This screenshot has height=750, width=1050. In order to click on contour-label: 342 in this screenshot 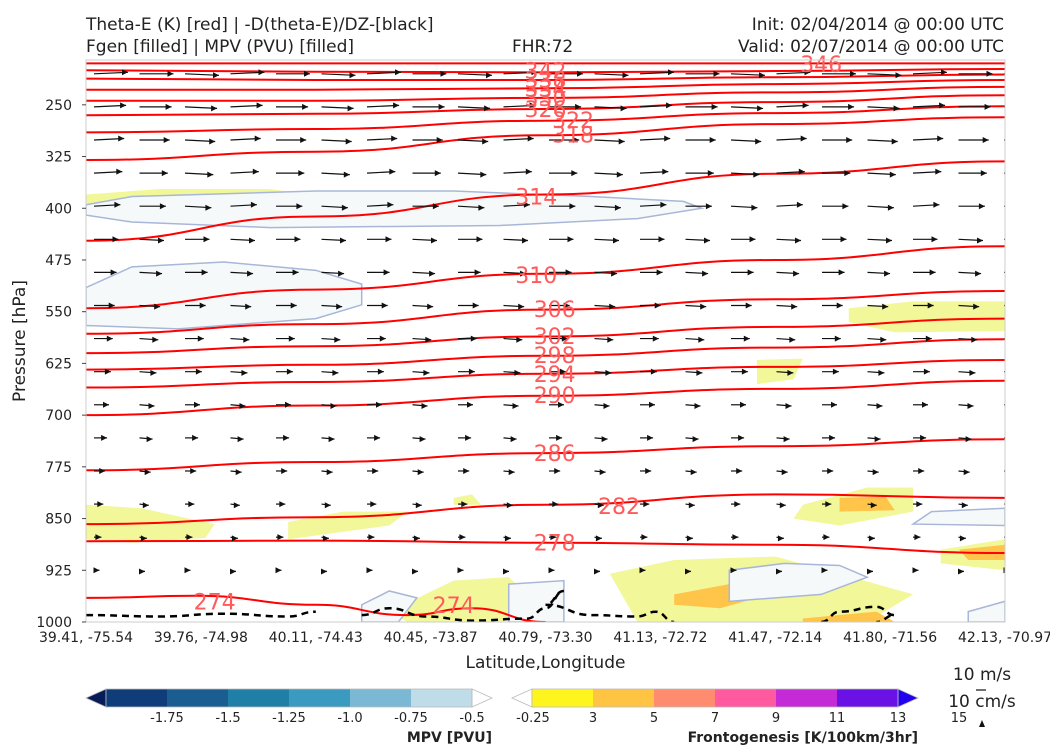, I will do `click(546, 71)`.